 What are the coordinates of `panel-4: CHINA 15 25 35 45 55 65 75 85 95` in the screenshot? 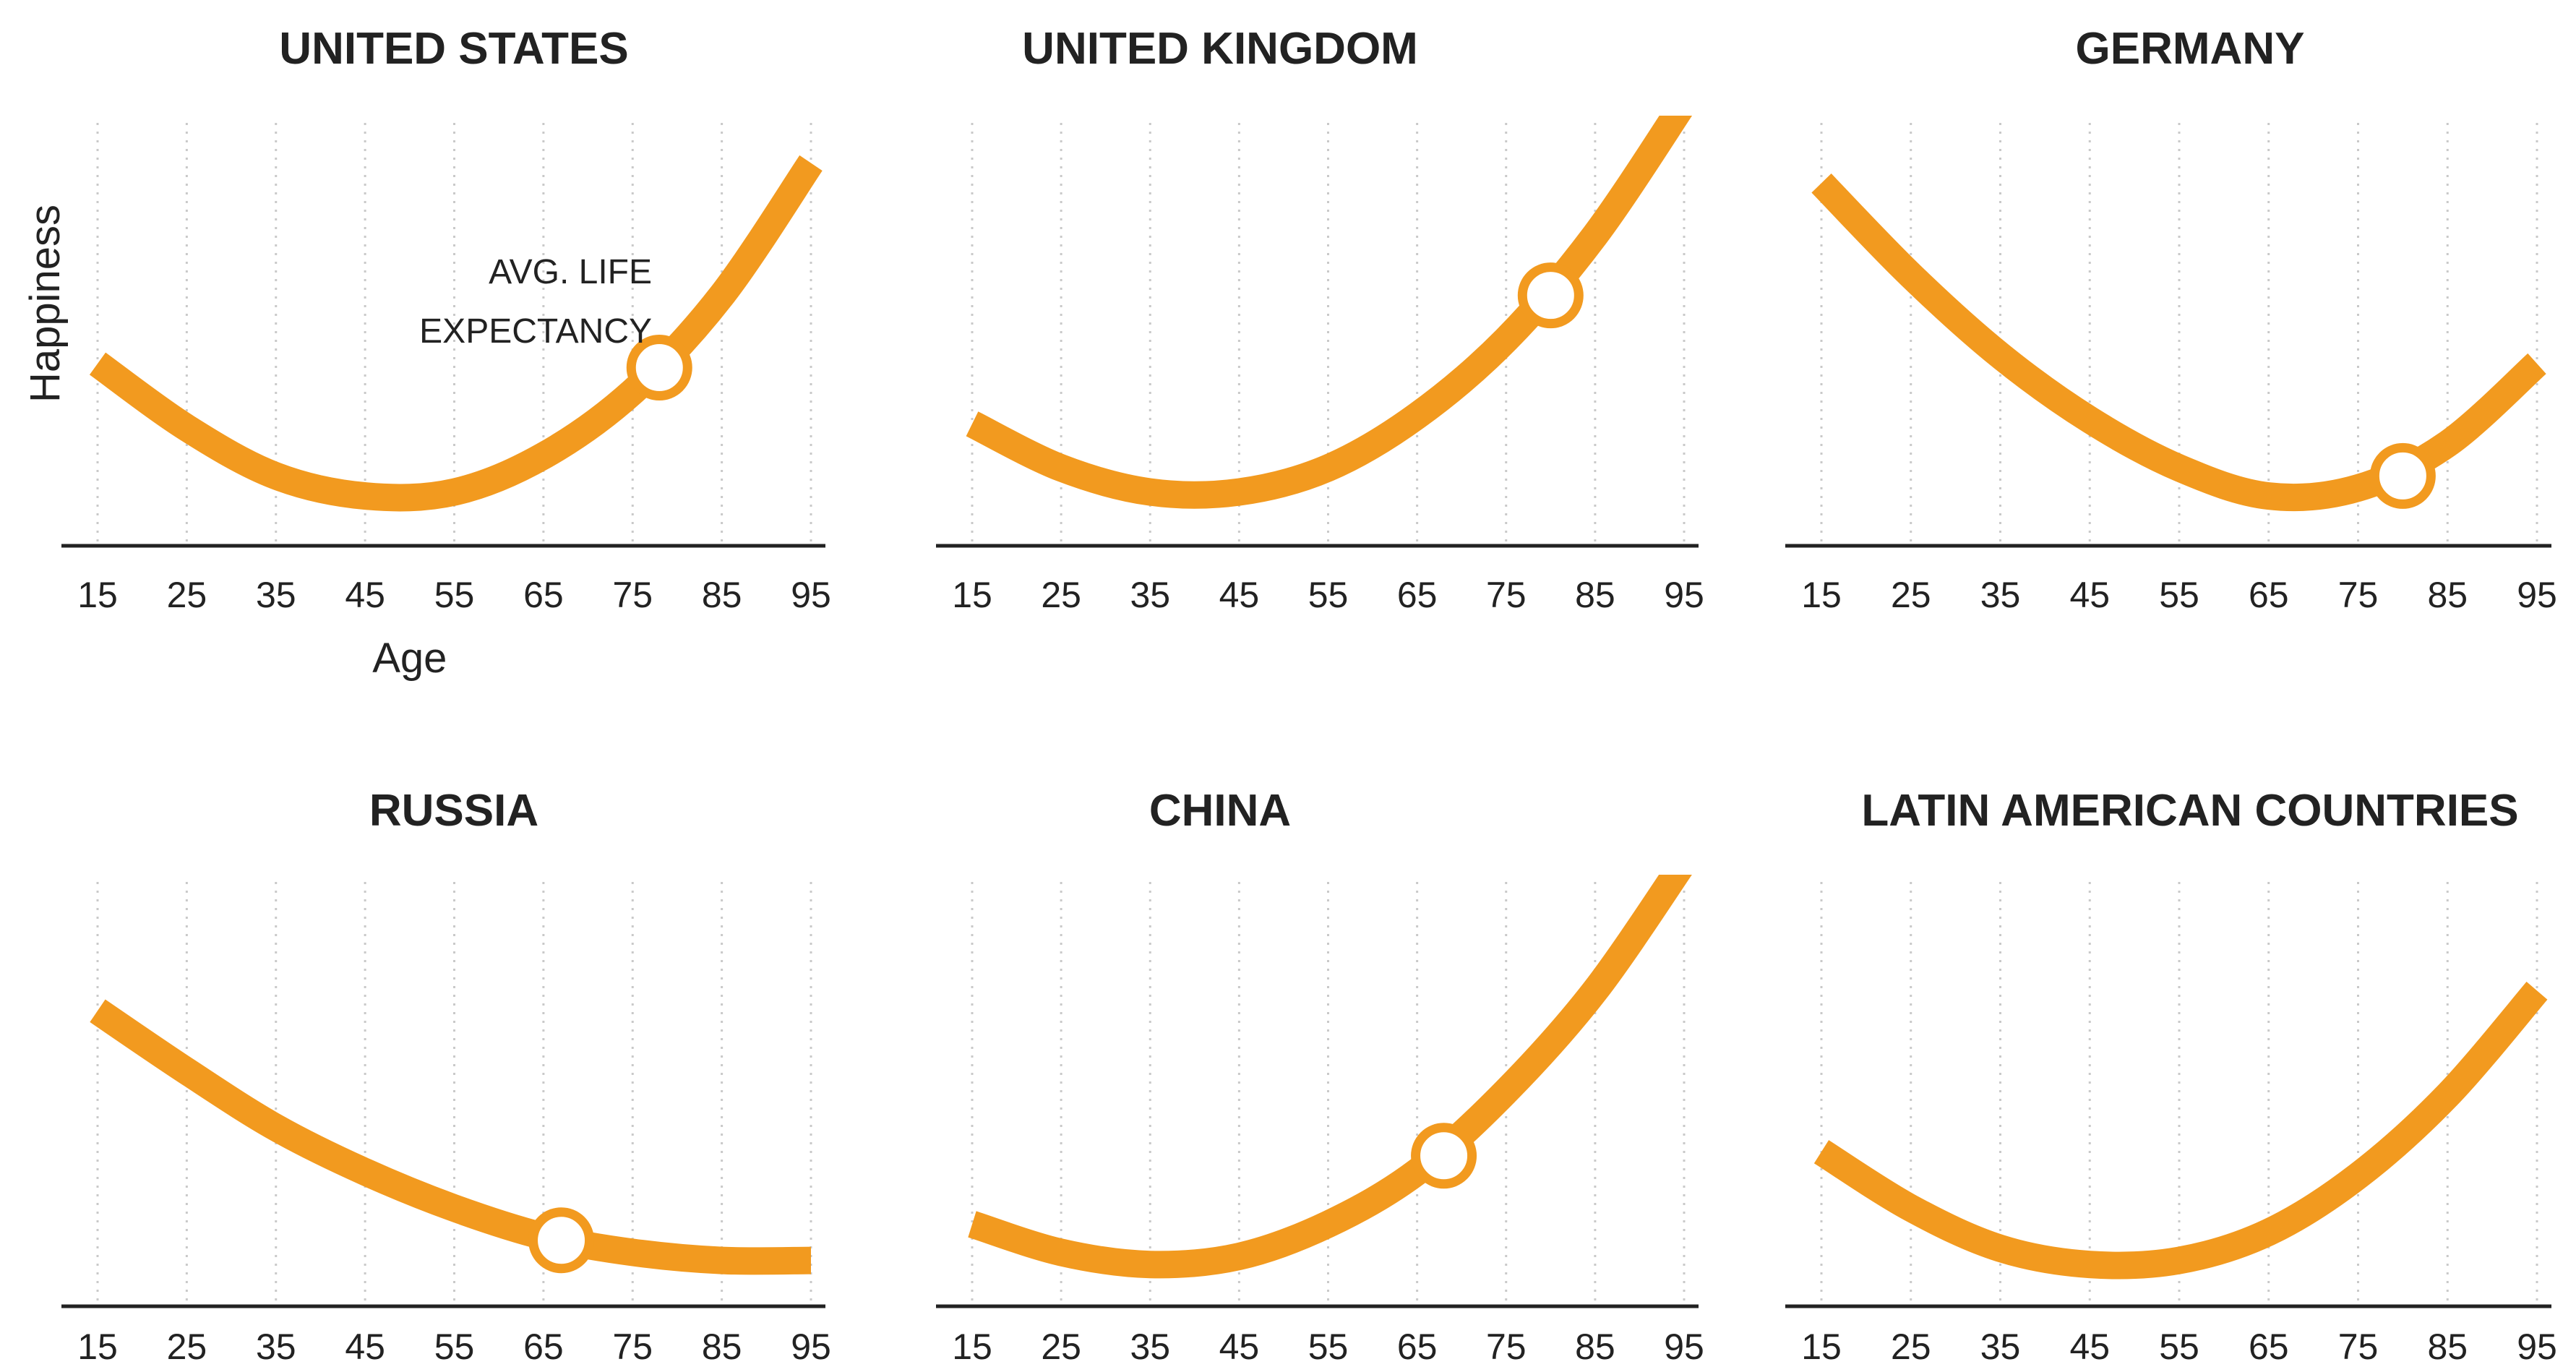 It's located at (1320, 1076).